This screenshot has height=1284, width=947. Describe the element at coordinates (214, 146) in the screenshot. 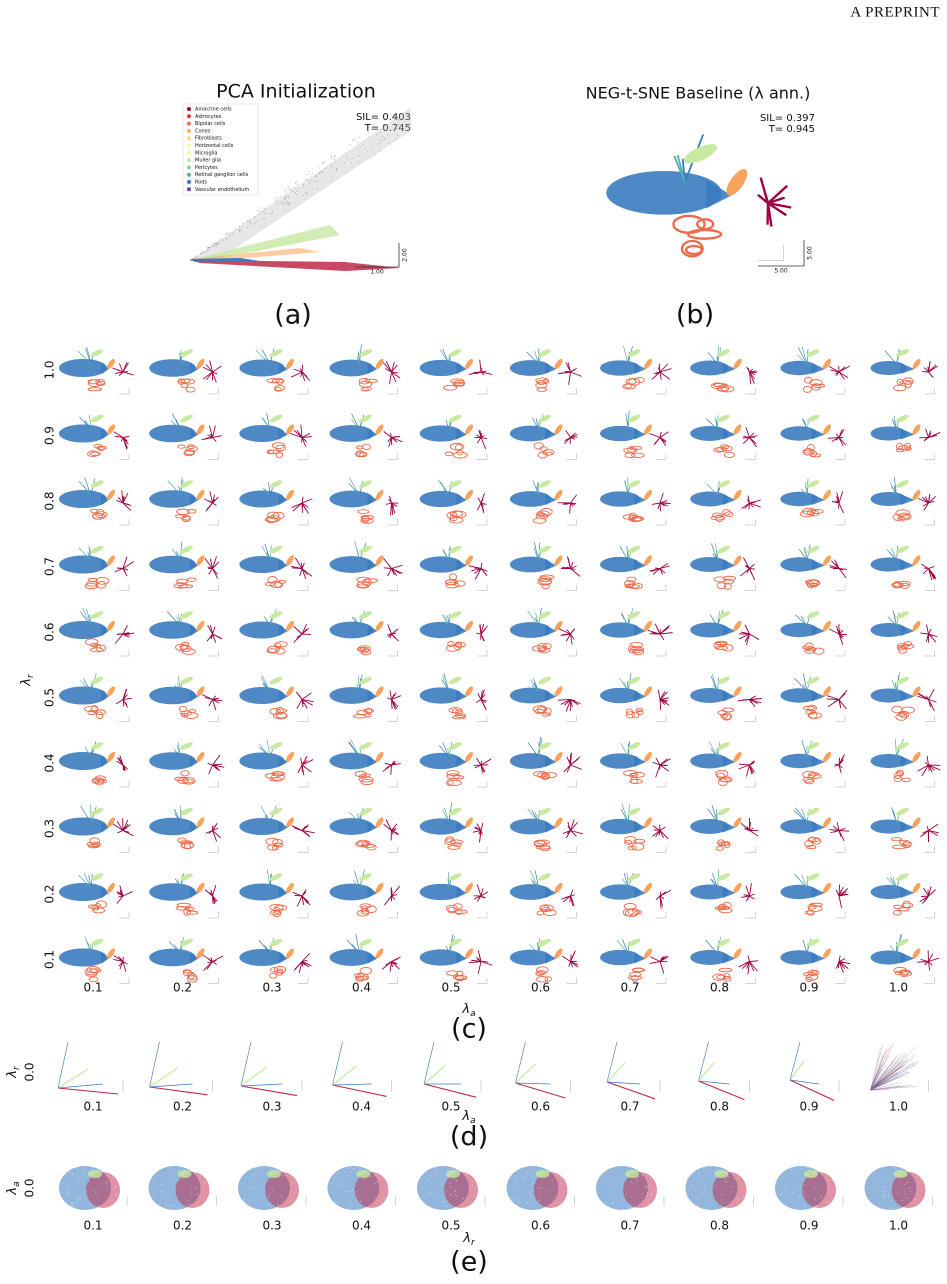

I see `legend-label: Horizontal cells` at that location.